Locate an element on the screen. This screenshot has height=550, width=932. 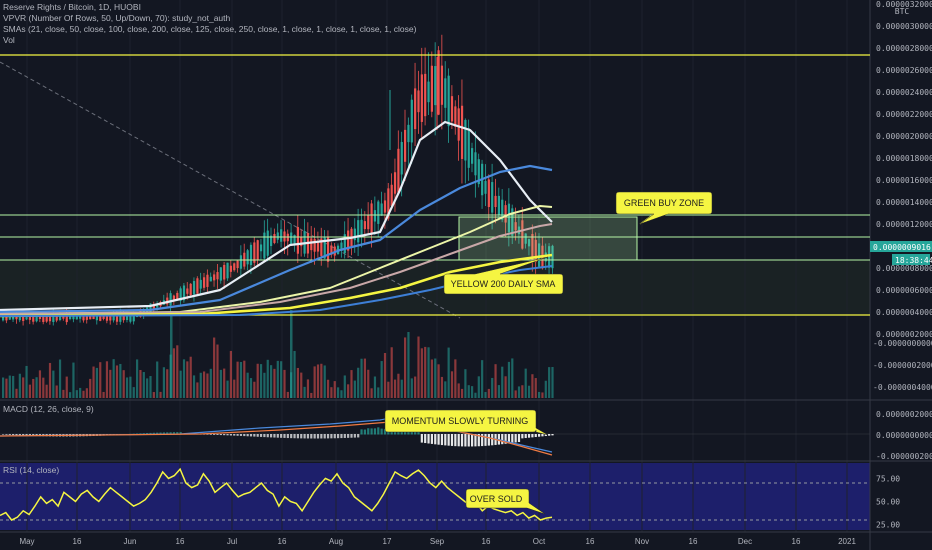
price-tick-label: 0.0000002000 is located at coordinates (904, 334).